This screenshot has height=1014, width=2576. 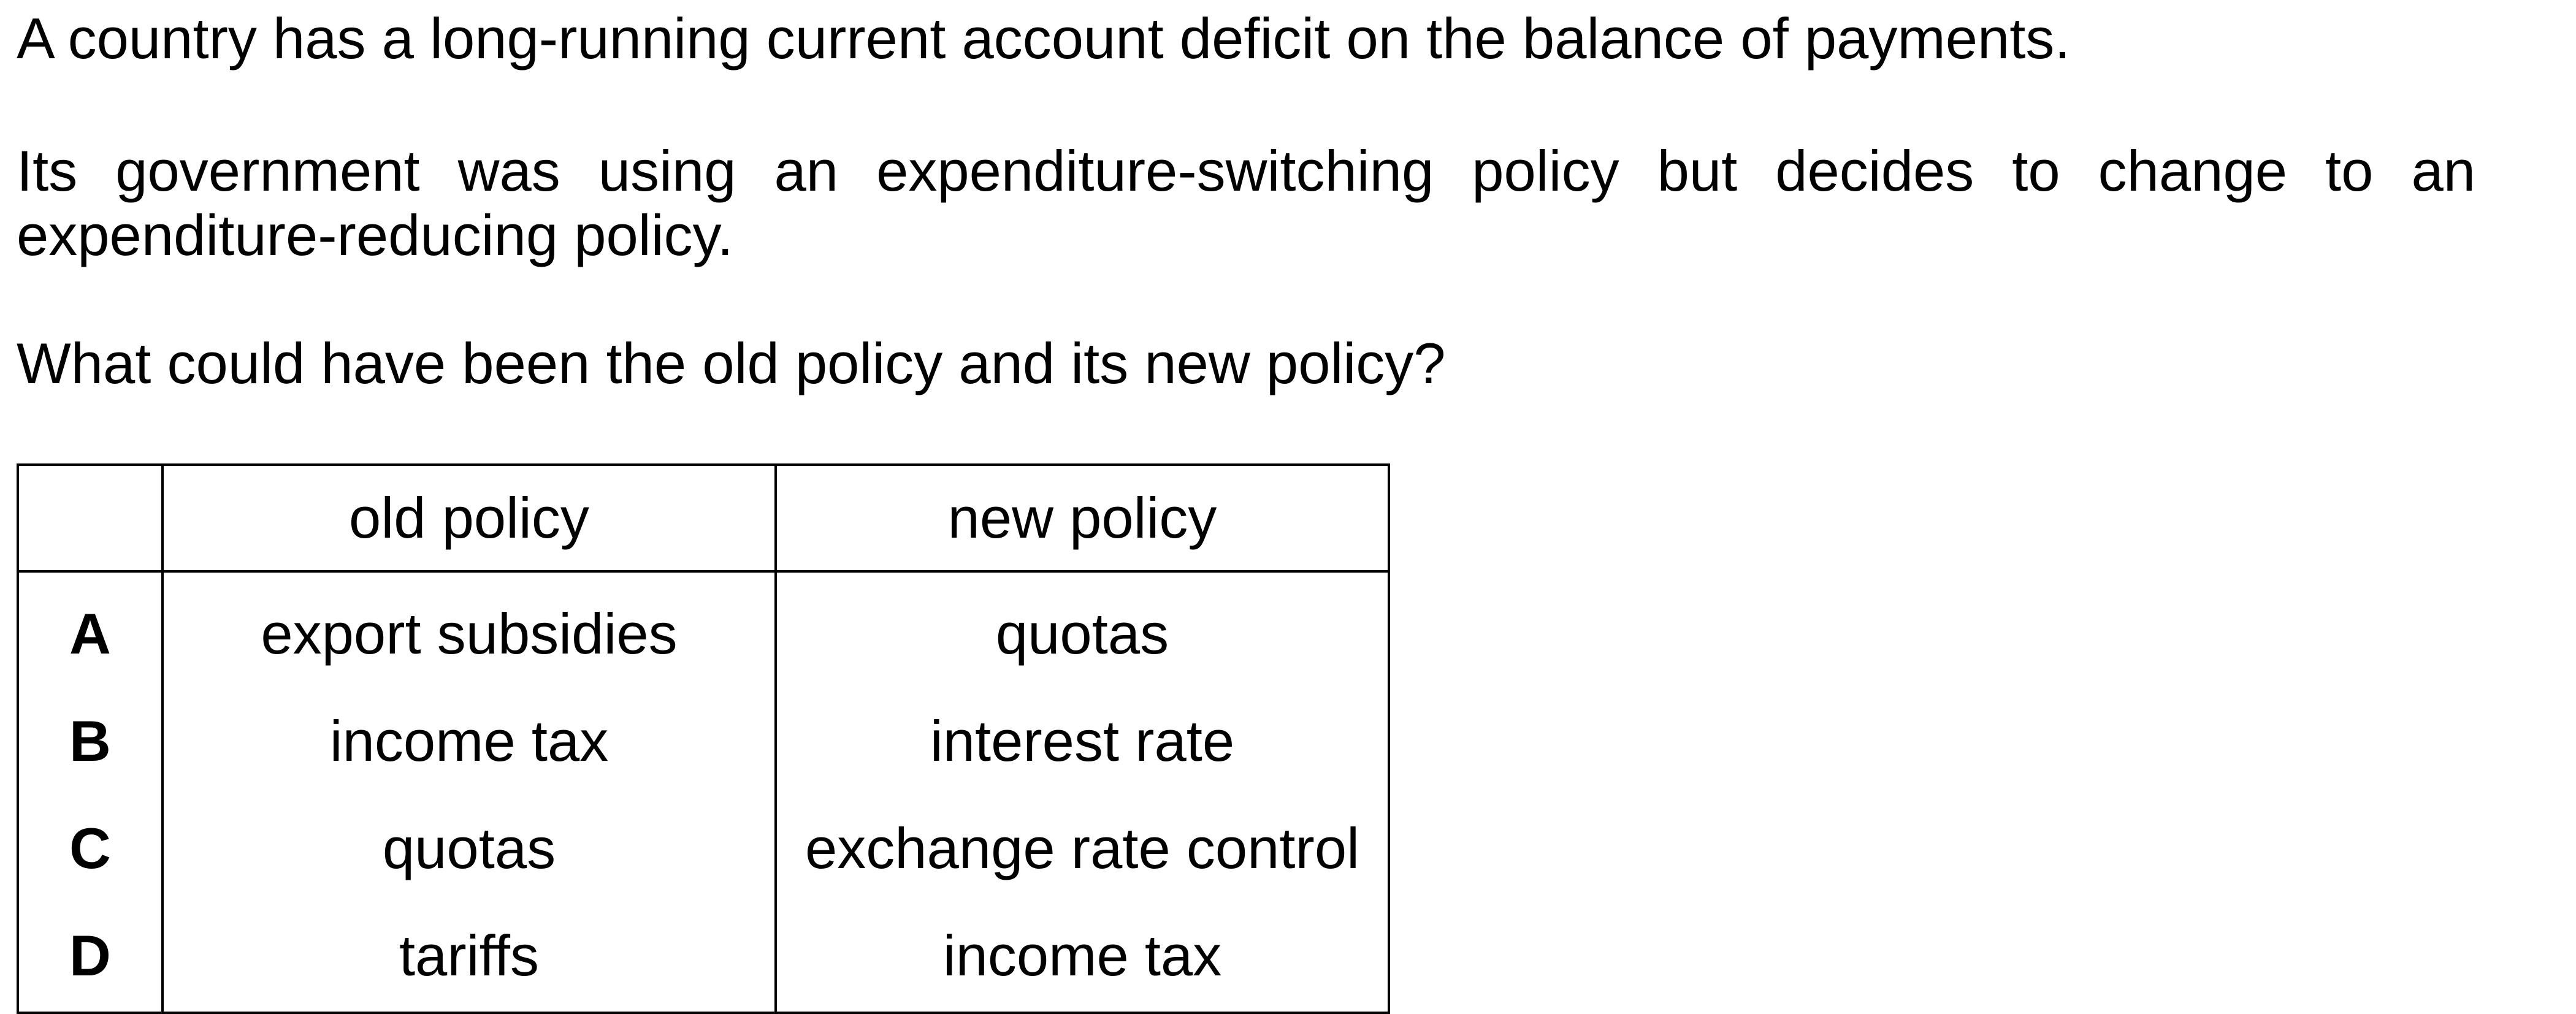 What do you see at coordinates (1083, 518) in the screenshot?
I see `header-new-policy: new policy` at bounding box center [1083, 518].